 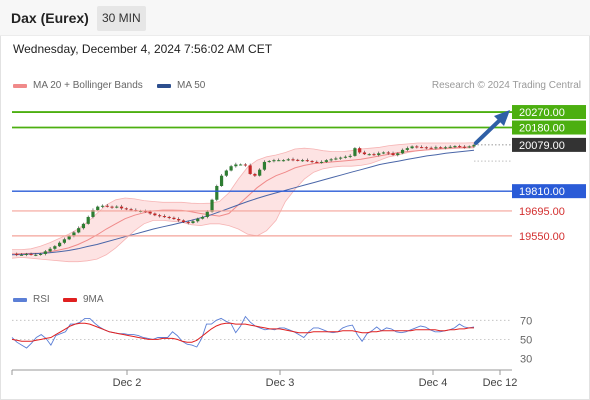 What do you see at coordinates (542, 113) in the screenshot?
I see `resistance-label: 20270.00` at bounding box center [542, 113].